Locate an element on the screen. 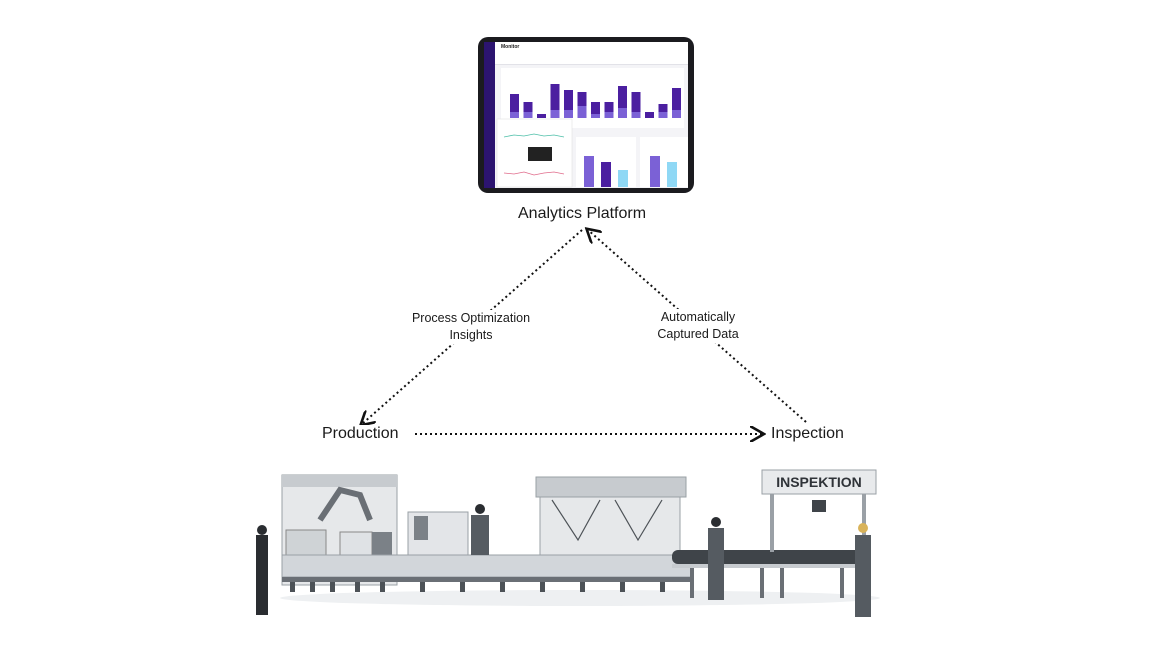  dashboard-charts is located at coordinates (592, 128).